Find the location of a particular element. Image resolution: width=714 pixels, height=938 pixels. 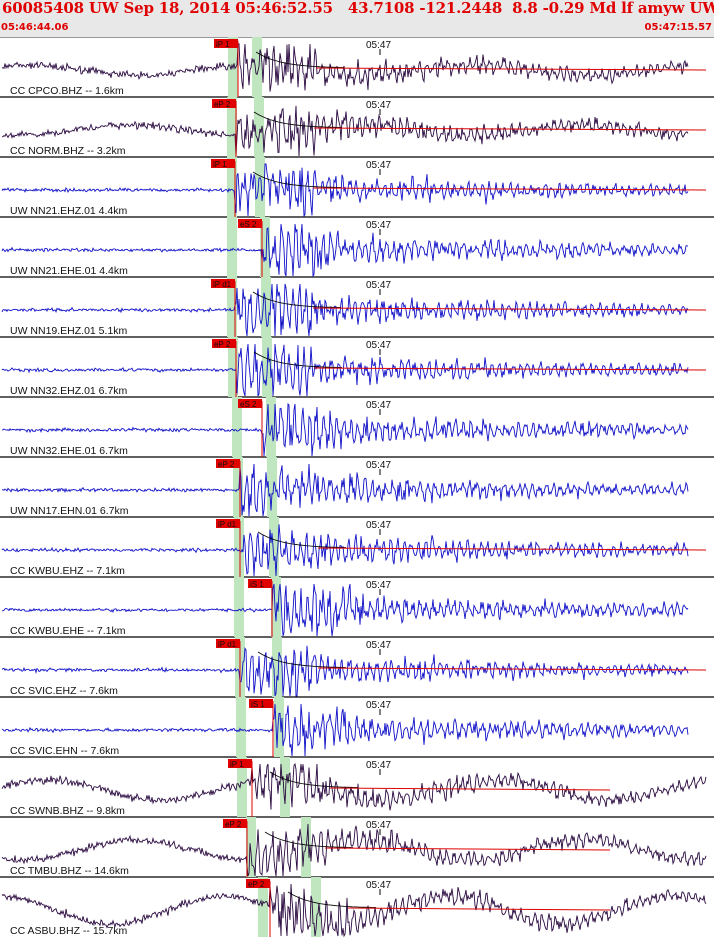

trace-row: eP 2 05:47 UW NN17.EHN.01 6.7km is located at coordinates (345, 487).